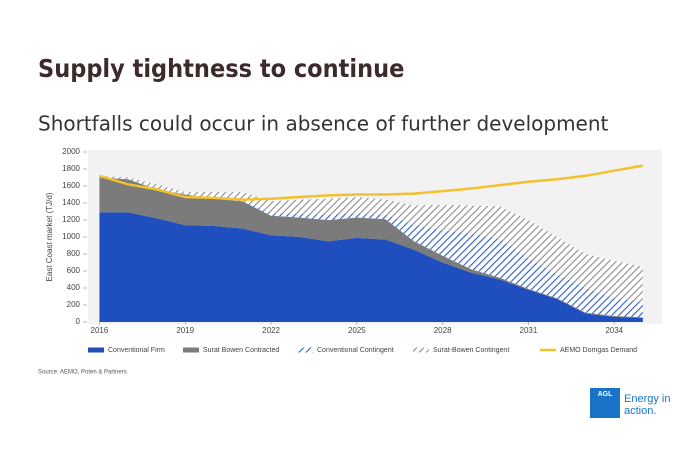 The height and width of the screenshot is (466, 700). What do you see at coordinates (78, 321) in the screenshot?
I see `y-tick-label: 0` at bounding box center [78, 321].